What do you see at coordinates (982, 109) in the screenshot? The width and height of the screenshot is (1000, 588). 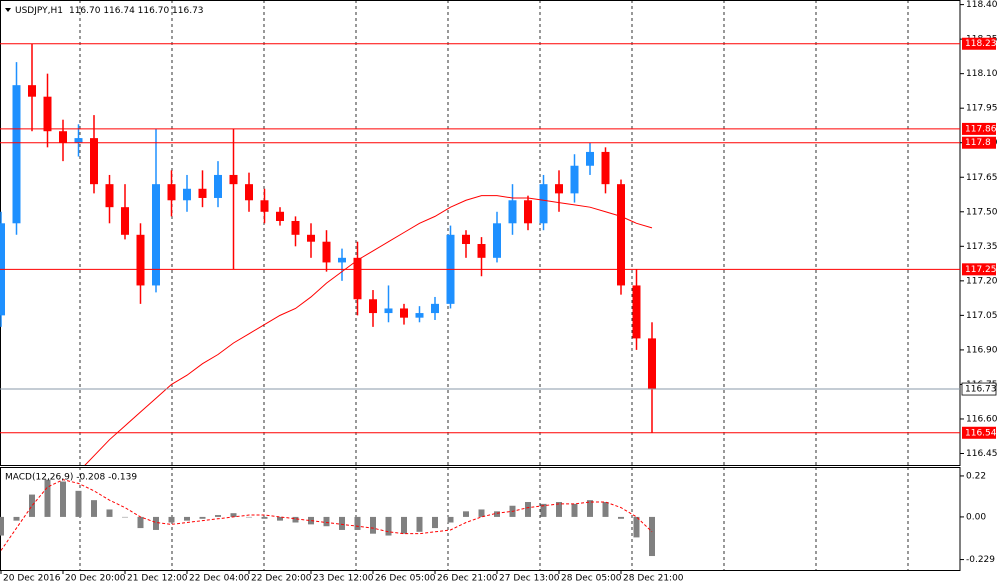 I see `y-tick-label: 117.95` at bounding box center [982, 109].